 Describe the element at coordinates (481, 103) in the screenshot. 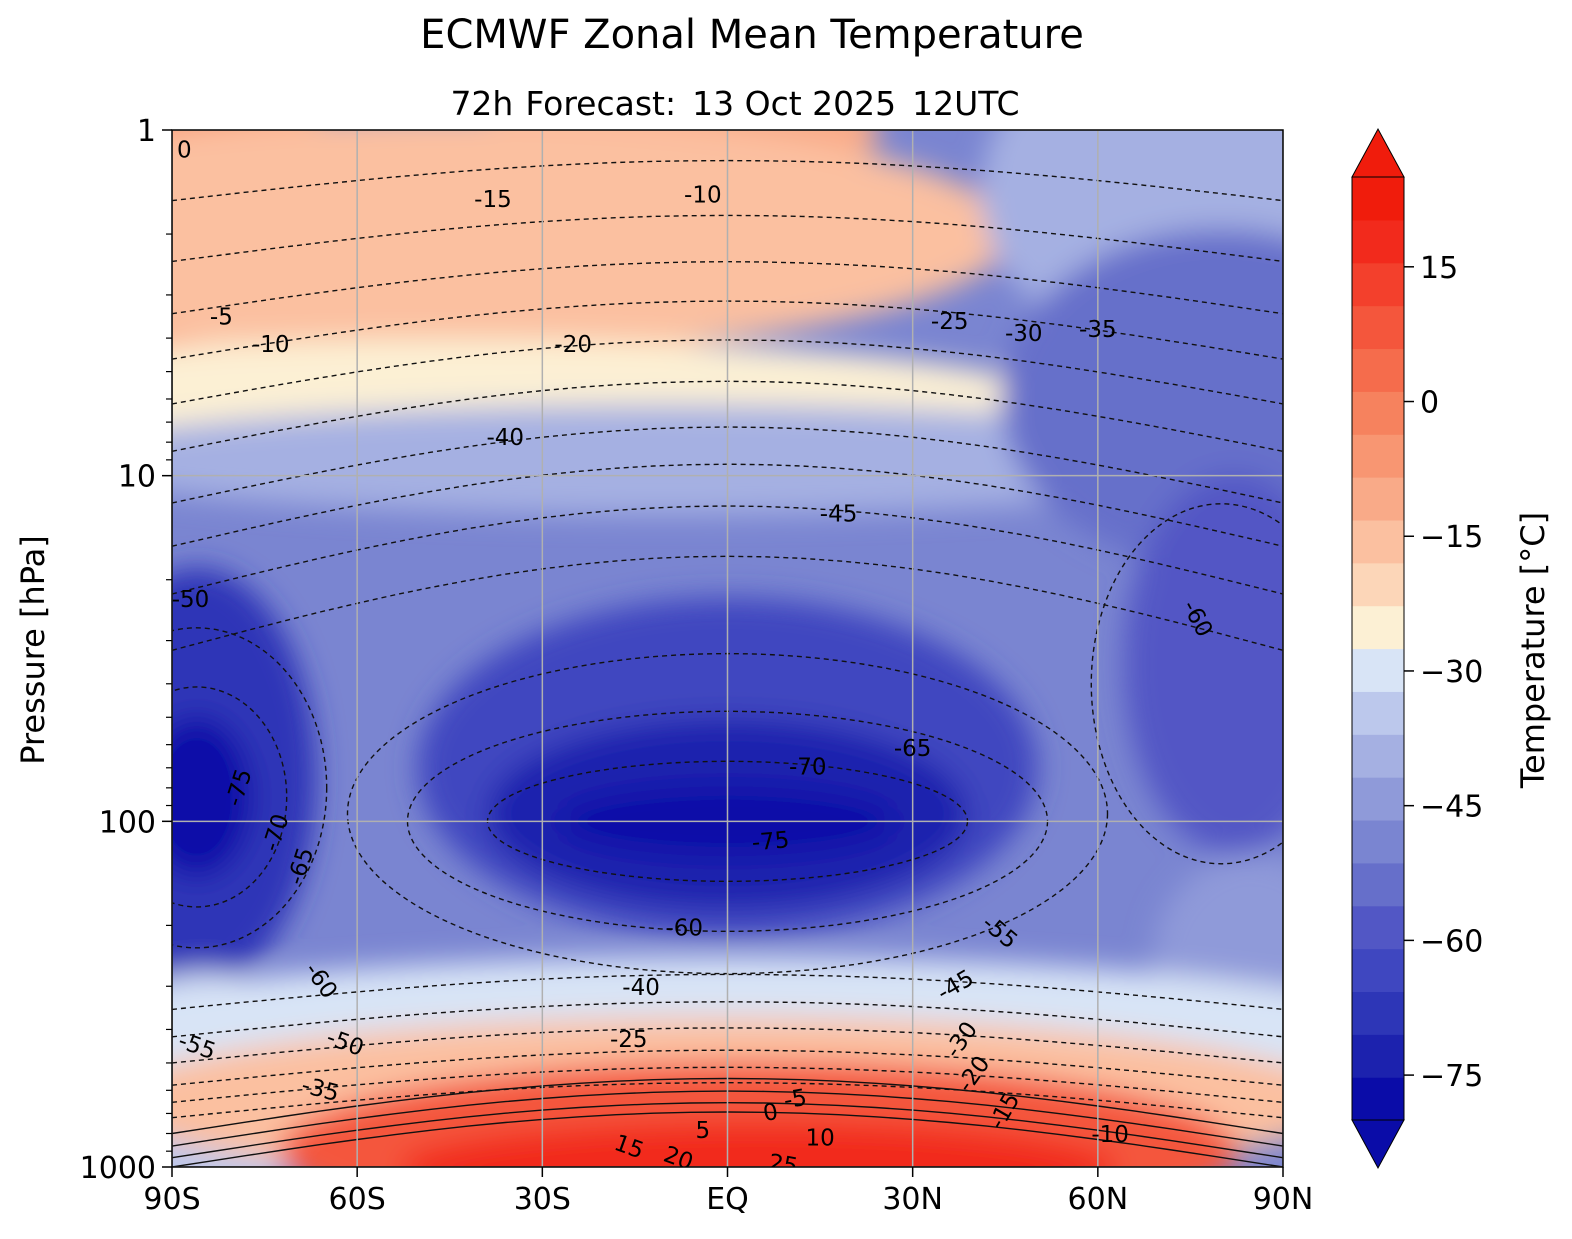

I see `subtitle-lead: 72h` at that location.